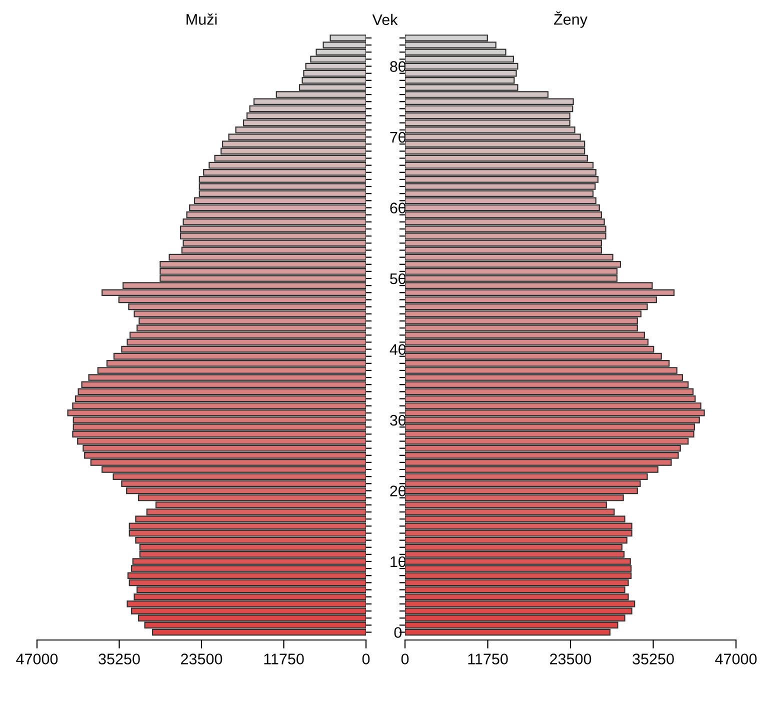  Describe the element at coordinates (571, 19) in the screenshot. I see `chart-title: Ženy` at that location.